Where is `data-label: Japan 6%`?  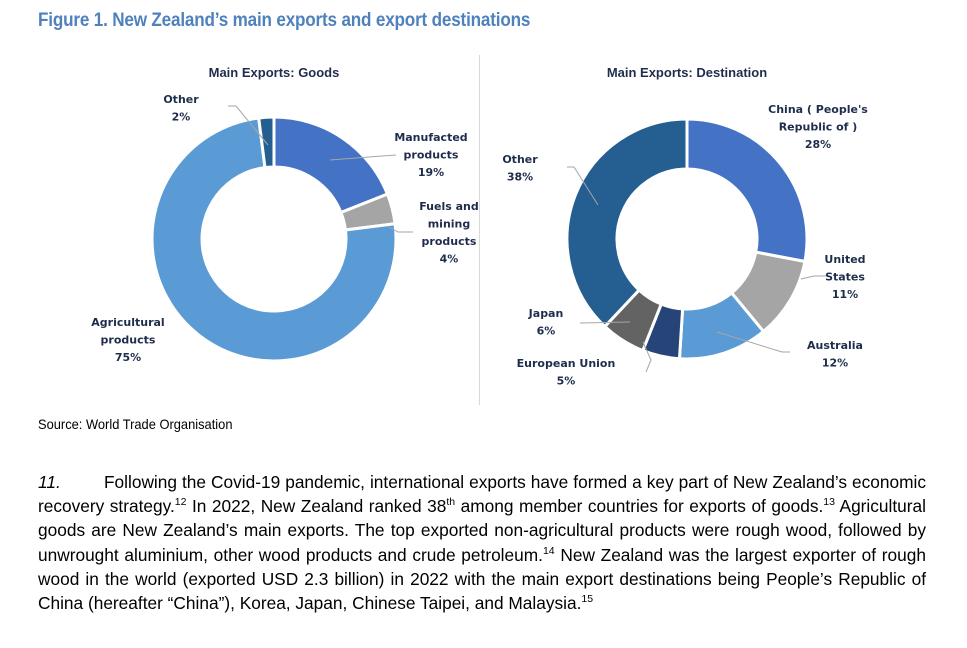
data-label: Japan 6% is located at coordinates (546, 322).